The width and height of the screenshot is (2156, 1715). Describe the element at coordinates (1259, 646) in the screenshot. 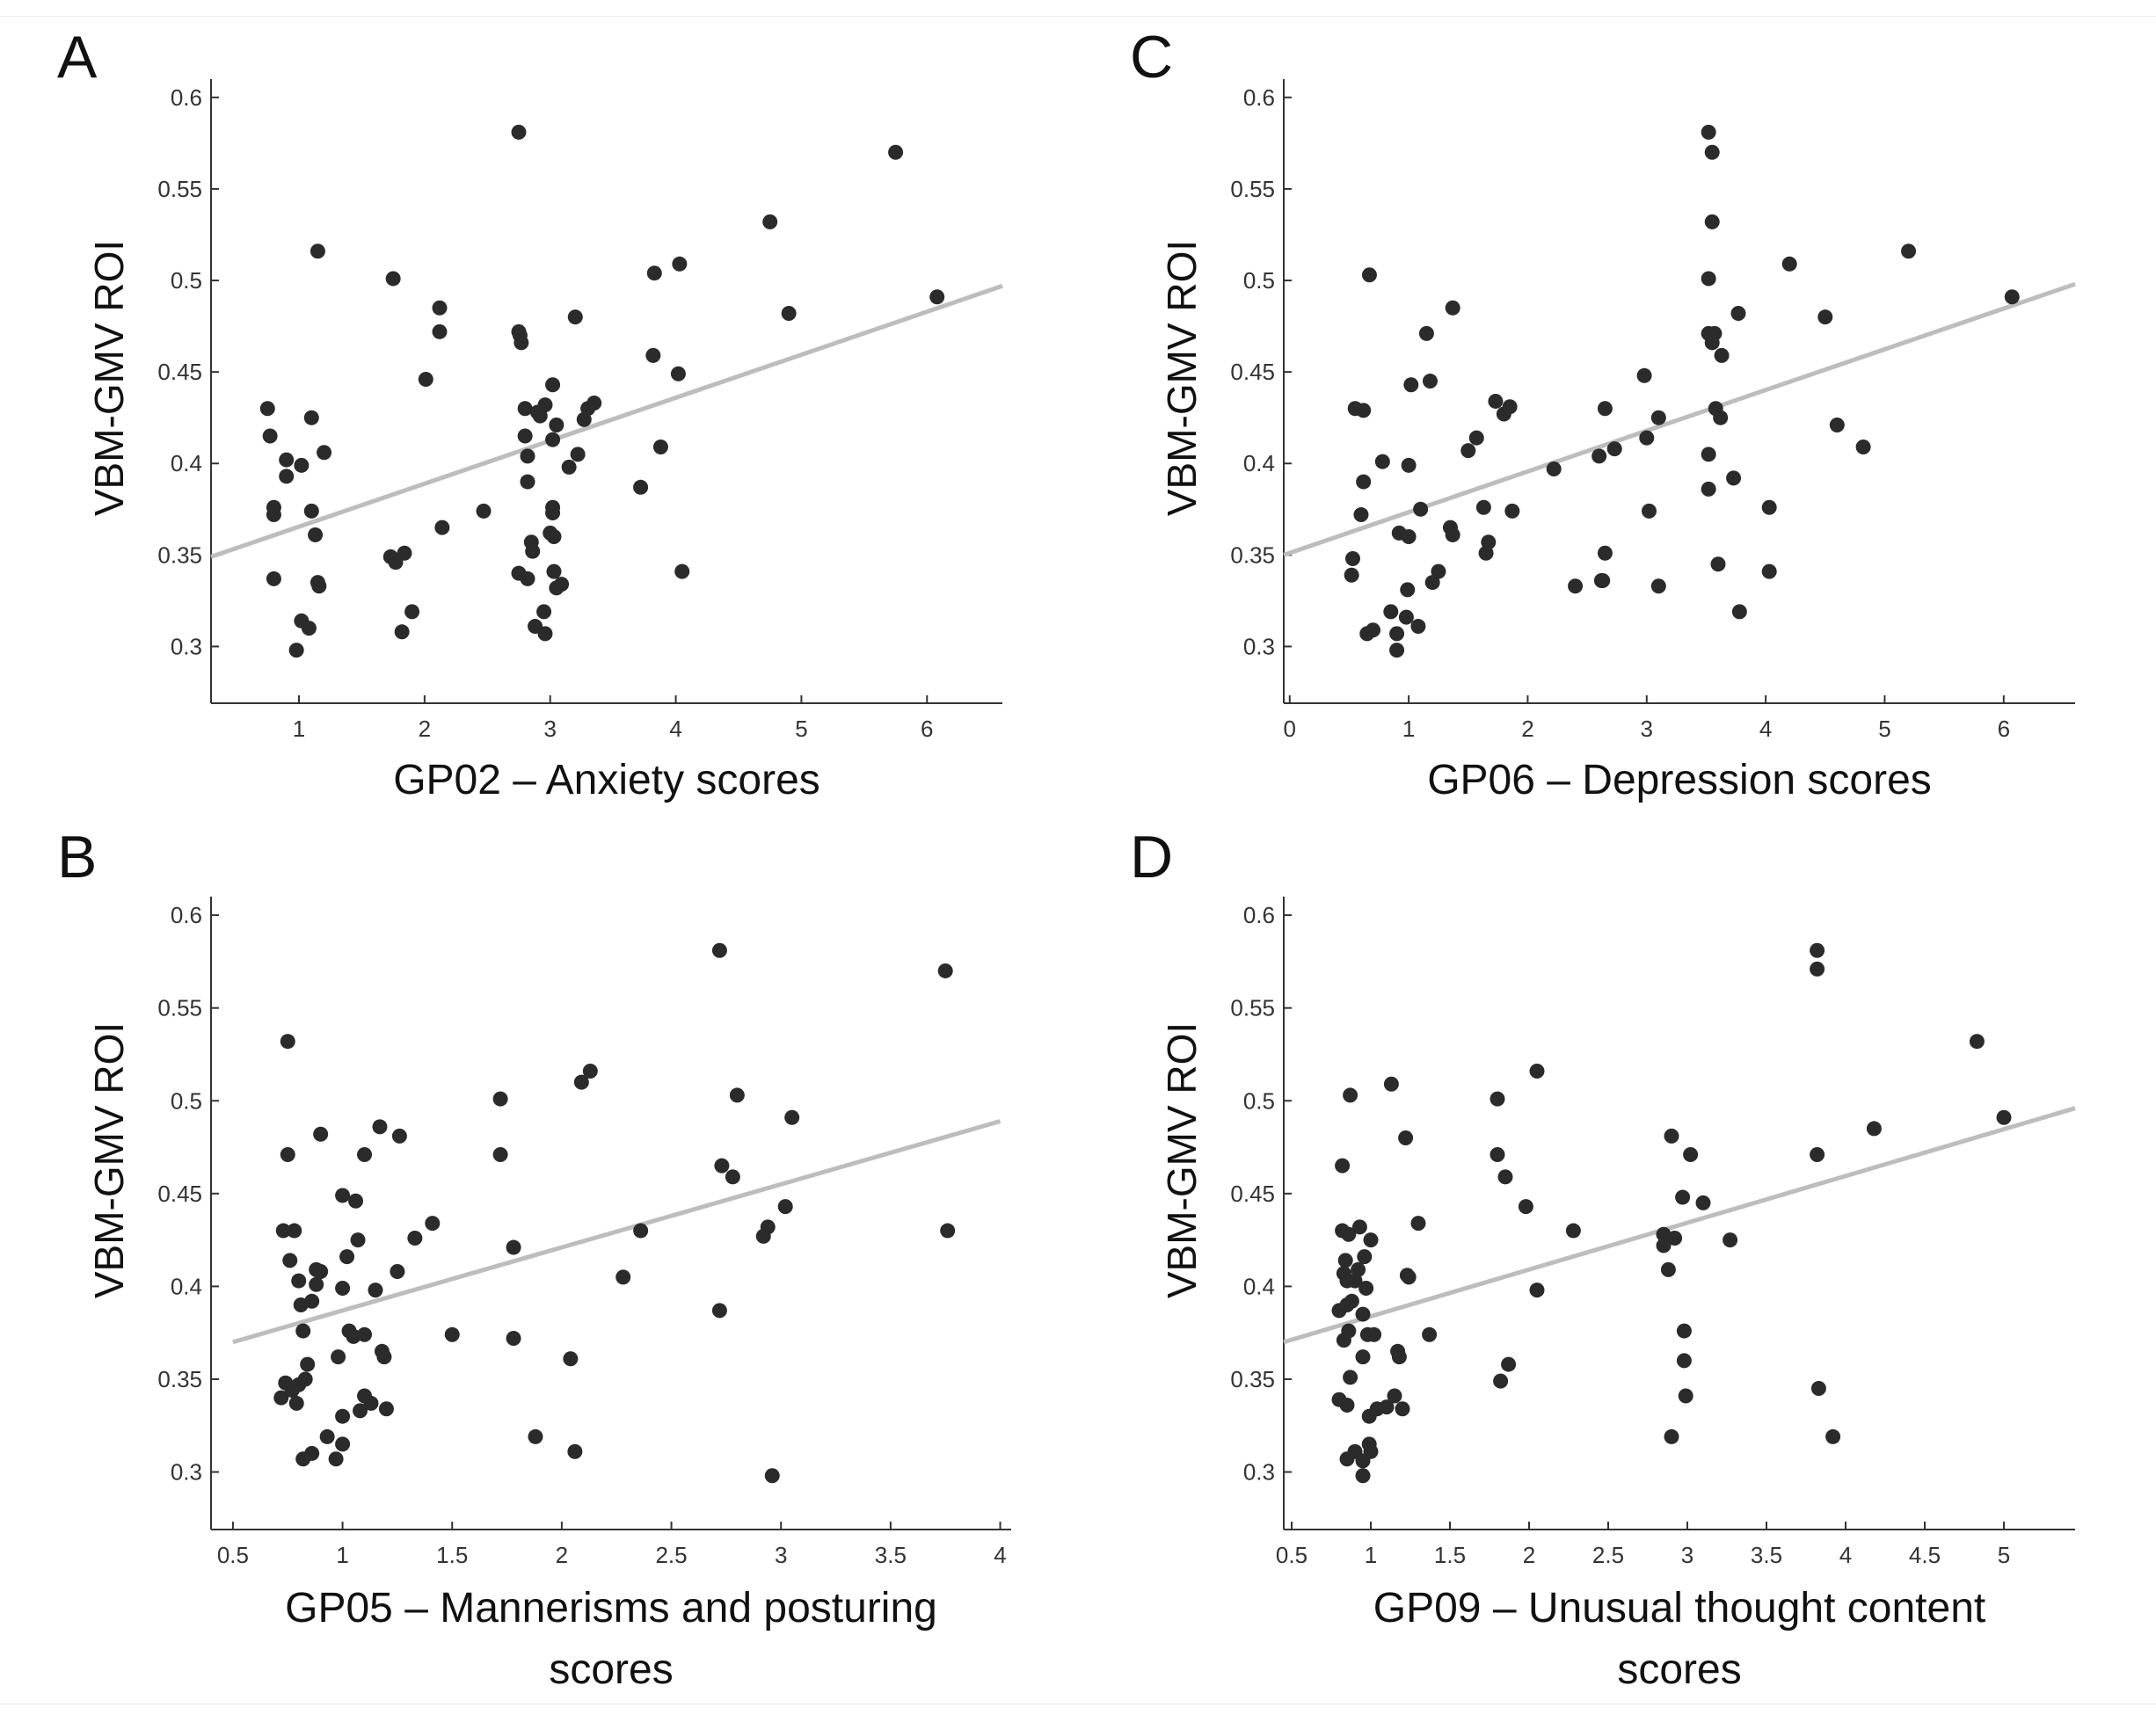

I see `y-tick-label: 0.3` at that location.